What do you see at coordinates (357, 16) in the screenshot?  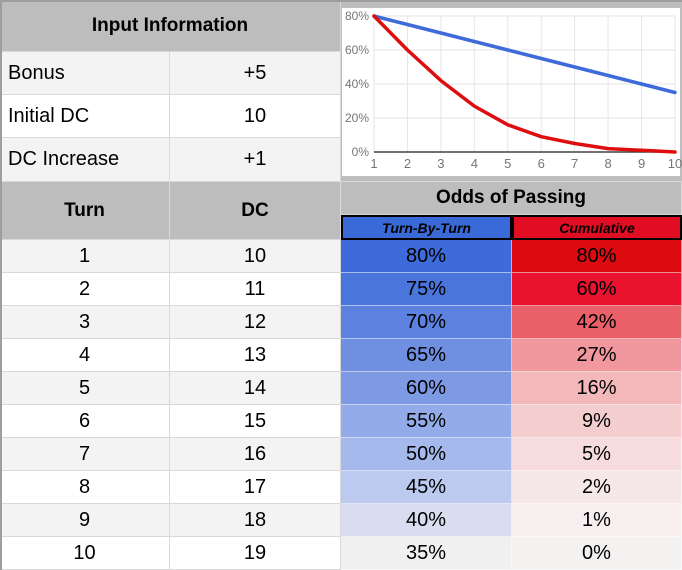 I see `svg-text: 80%` at bounding box center [357, 16].